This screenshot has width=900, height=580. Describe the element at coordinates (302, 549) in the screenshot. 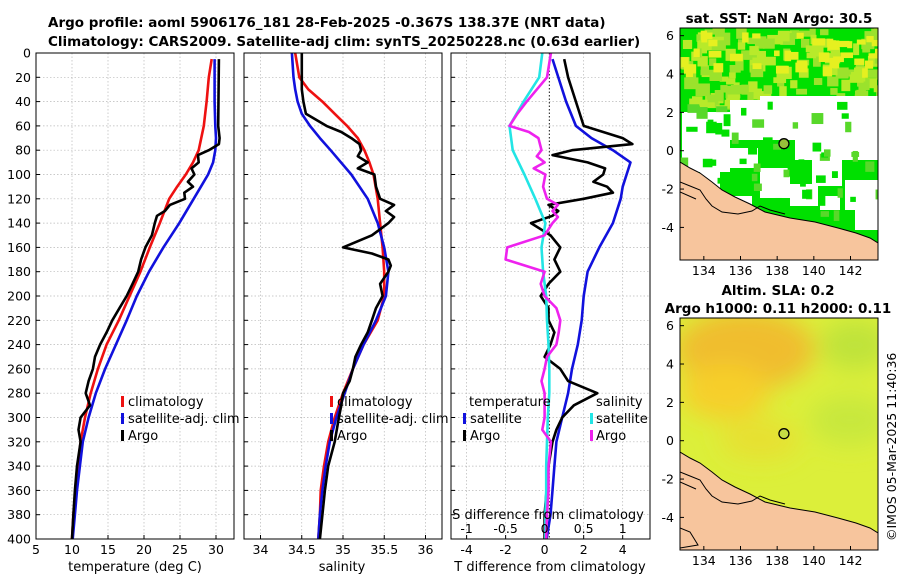

I see `x-tick-label: 34.5` at that location.